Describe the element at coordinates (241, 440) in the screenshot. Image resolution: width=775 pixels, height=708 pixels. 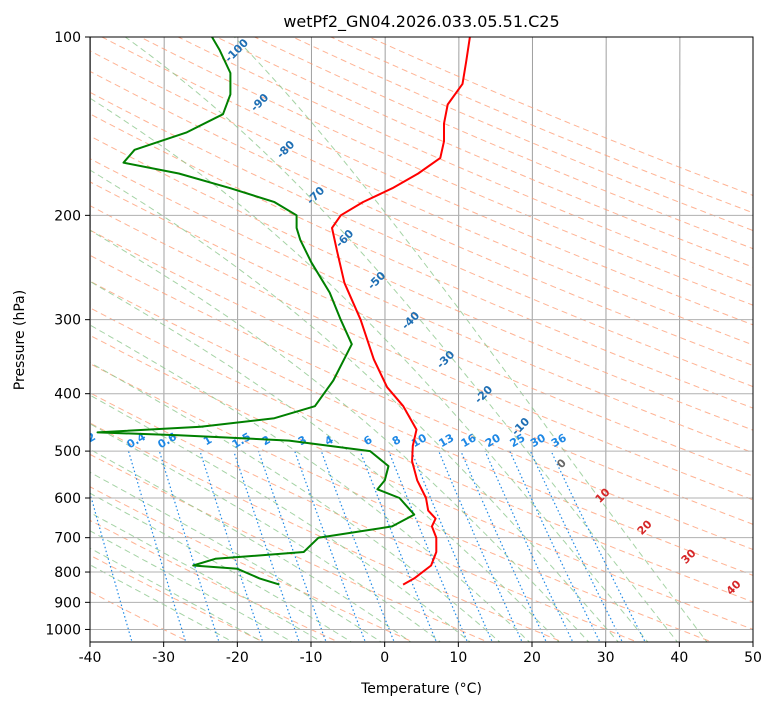
I see `mixing-ratio-label: 1.5` at that location.